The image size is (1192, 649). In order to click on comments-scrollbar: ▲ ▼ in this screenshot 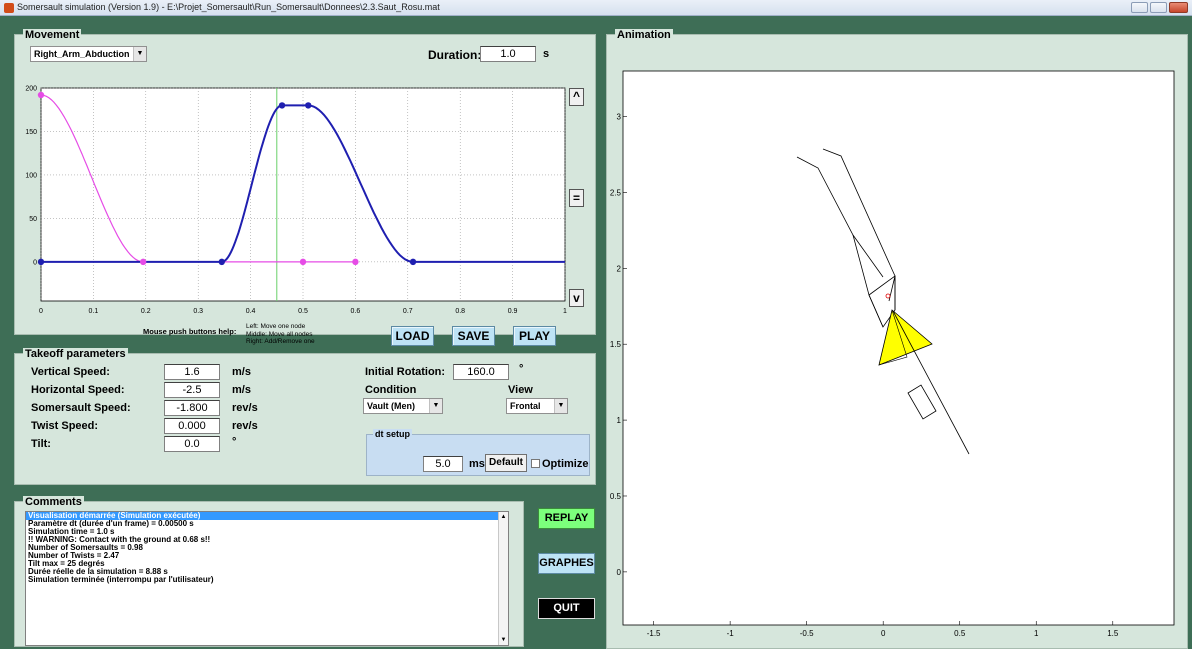, I will do `click(503, 578)`.